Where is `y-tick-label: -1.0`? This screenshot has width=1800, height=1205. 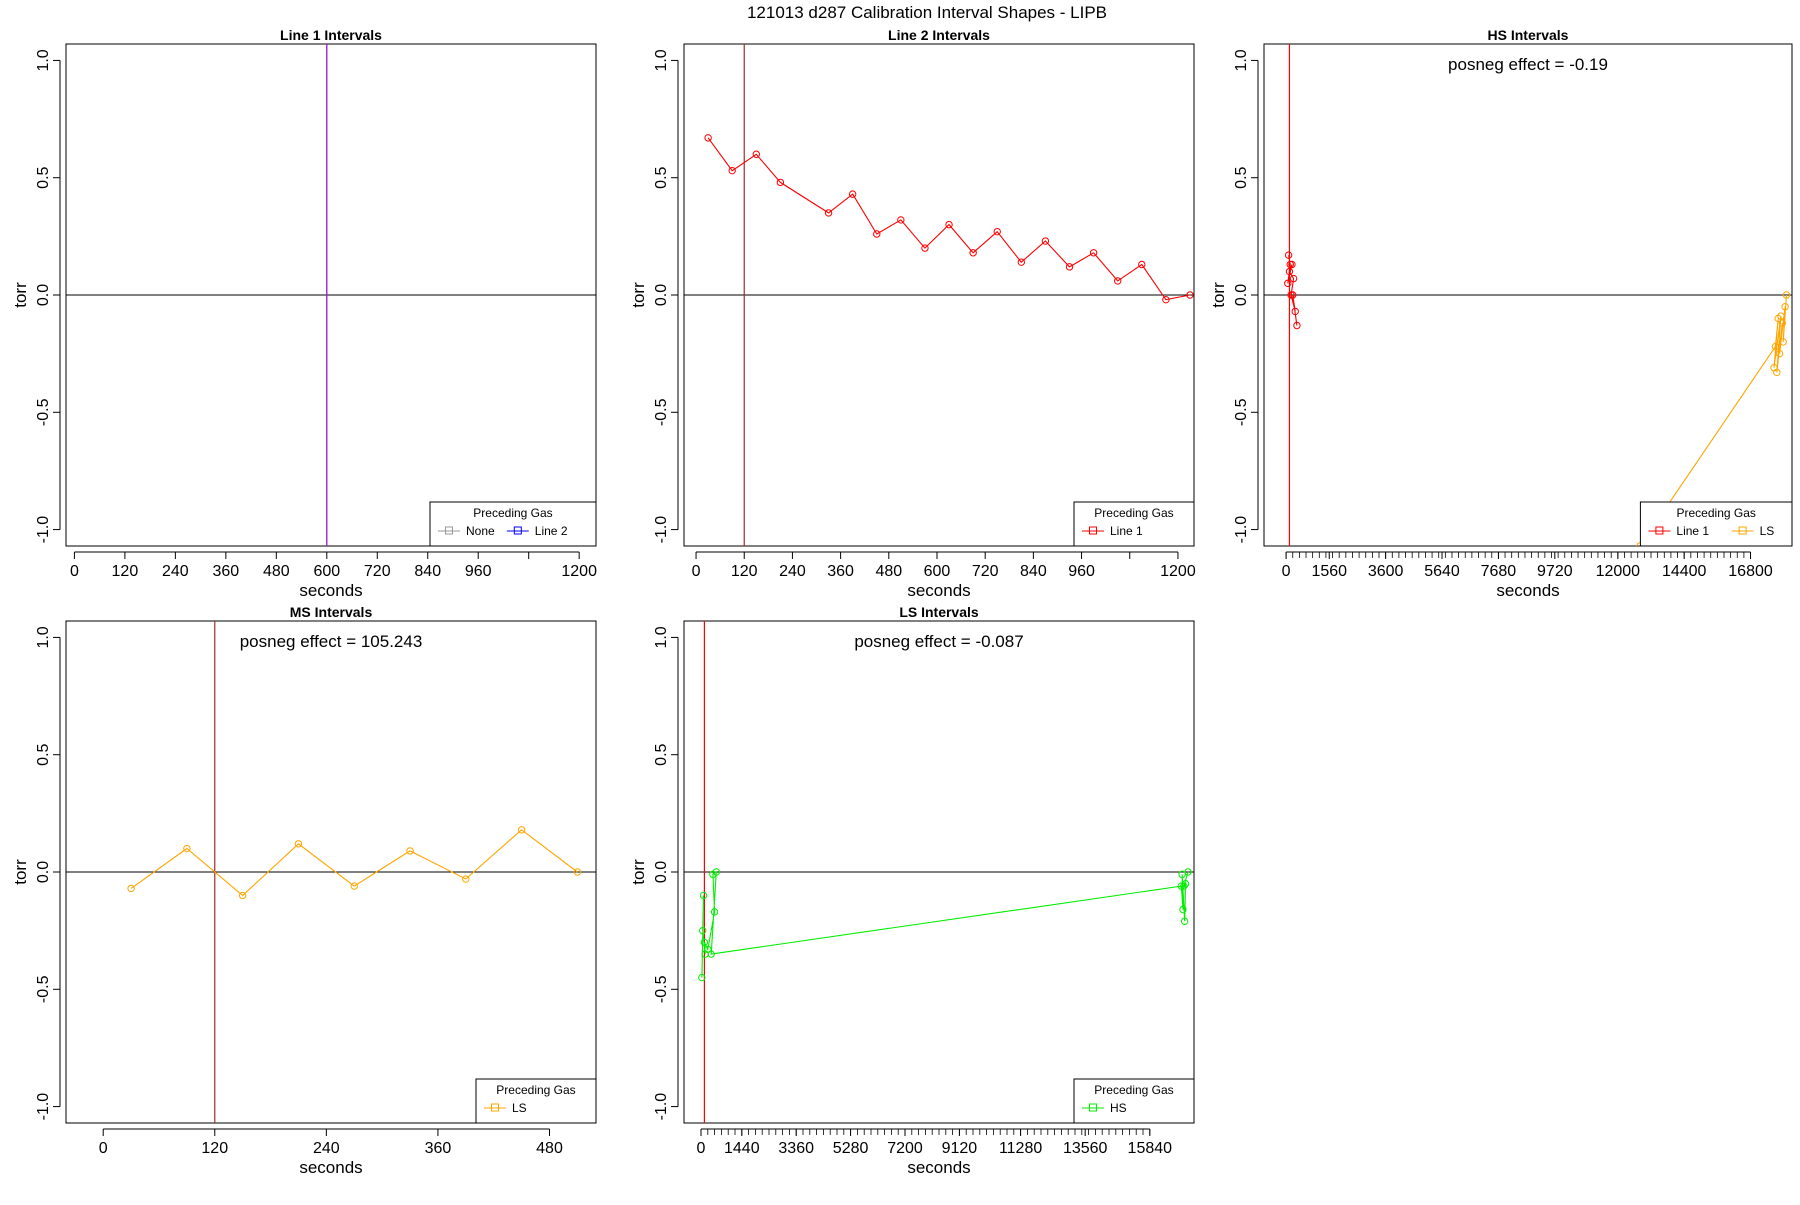
y-tick-label: -1.0 is located at coordinates (43, 530).